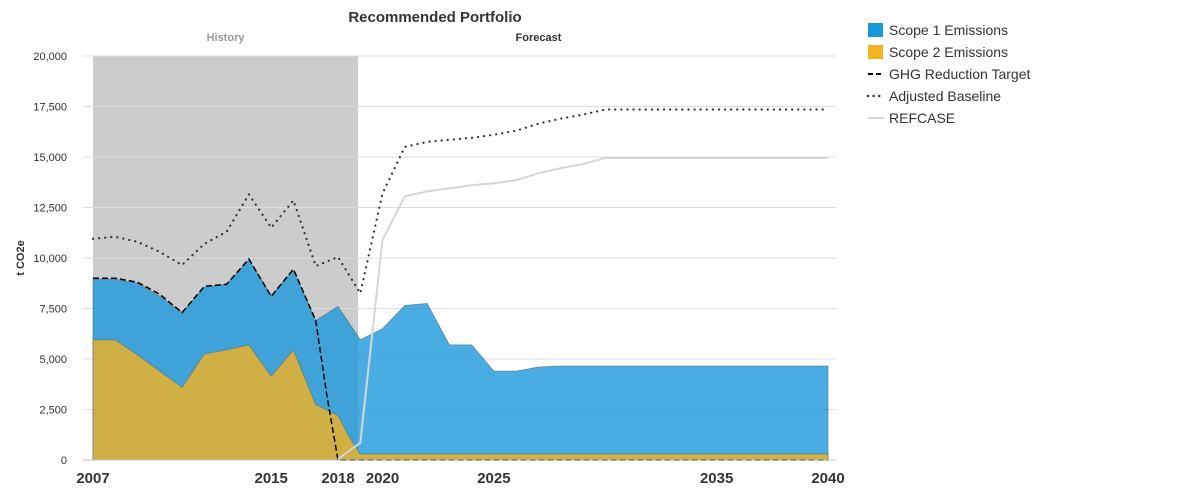  I want to click on legend-swatch-scope-2-emissions, so click(875, 52).